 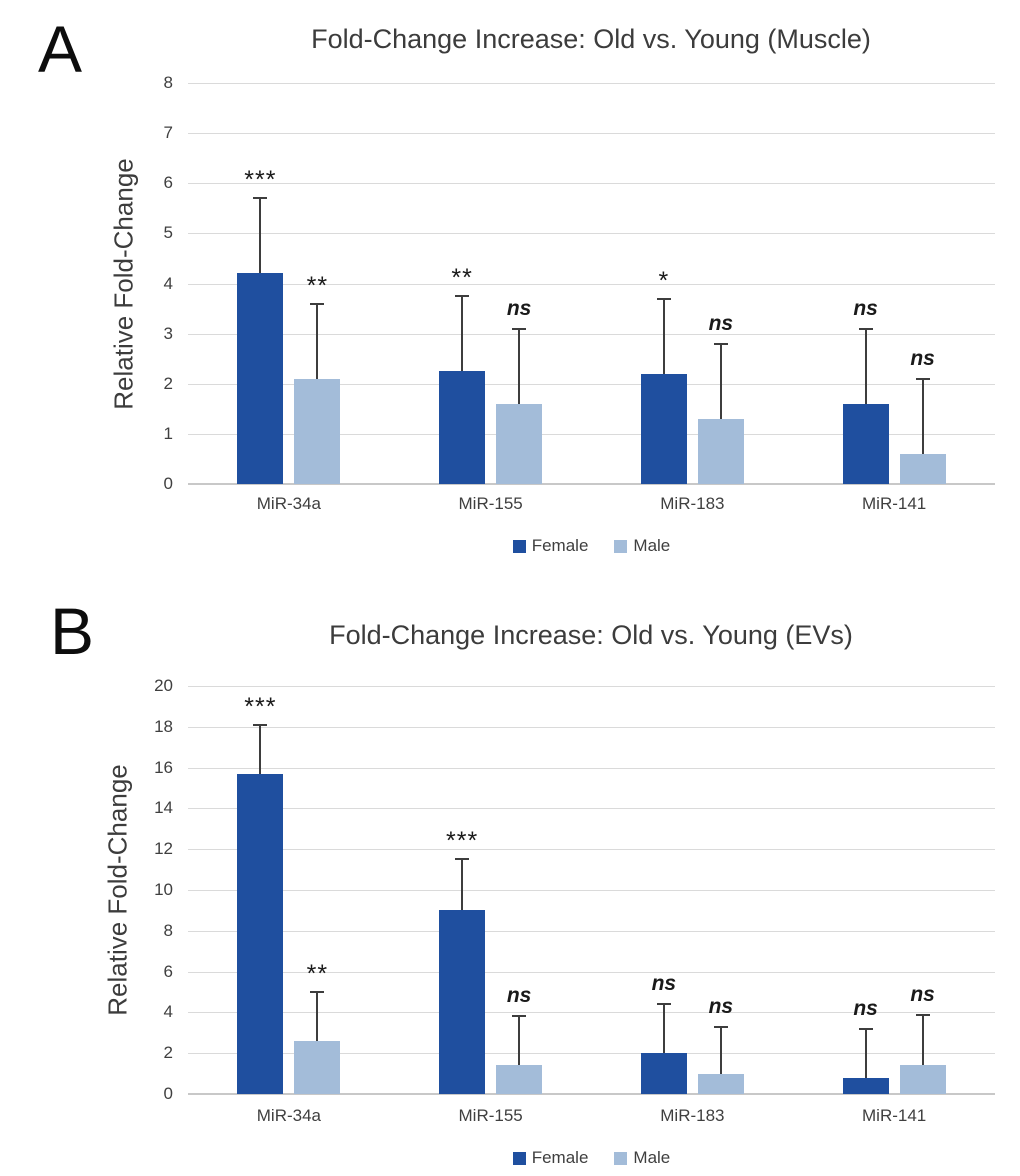 What do you see at coordinates (652, 1157) in the screenshot?
I see `panel-b-legend-label-male: Male` at bounding box center [652, 1157].